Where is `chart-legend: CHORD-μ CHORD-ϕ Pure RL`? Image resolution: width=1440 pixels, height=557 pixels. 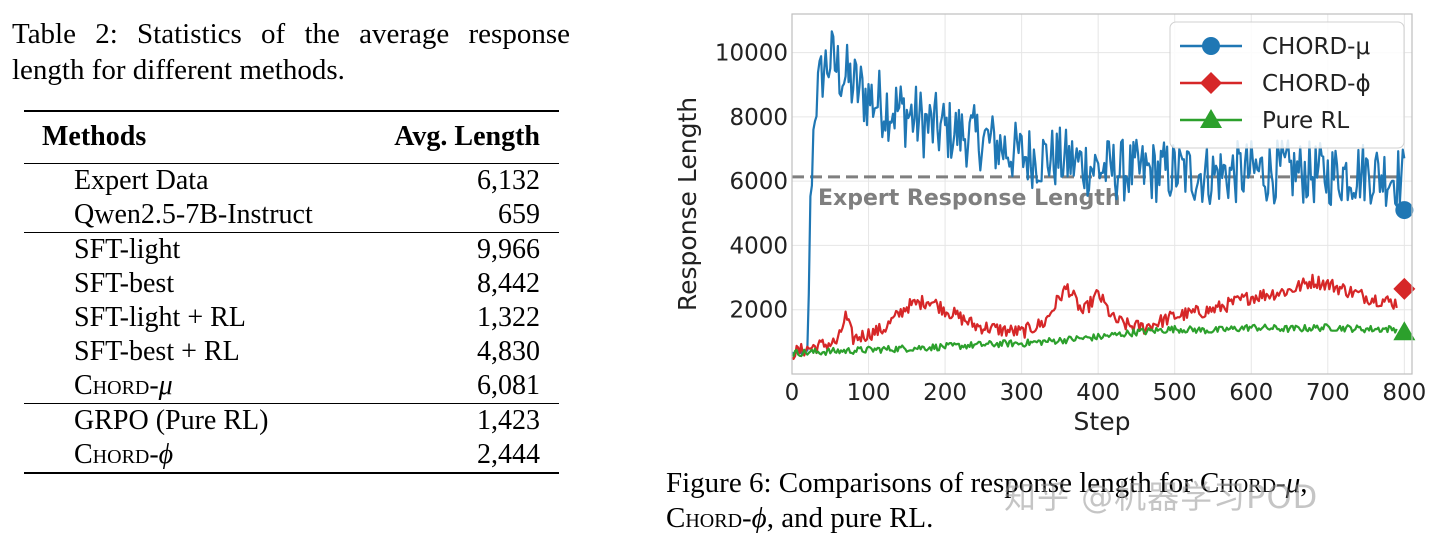 chart-legend: CHORD-μ CHORD-ϕ Pure RL is located at coordinates (1287, 85).